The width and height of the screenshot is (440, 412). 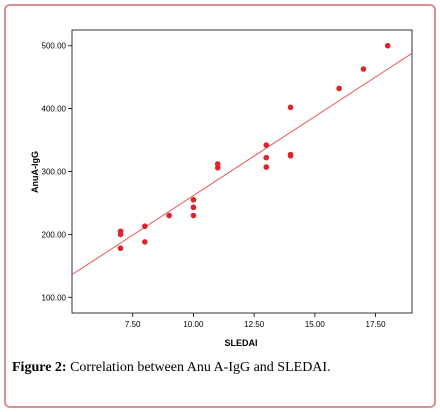 What do you see at coordinates (54, 109) in the screenshot?
I see `y-tick-label: 400.00` at bounding box center [54, 109].